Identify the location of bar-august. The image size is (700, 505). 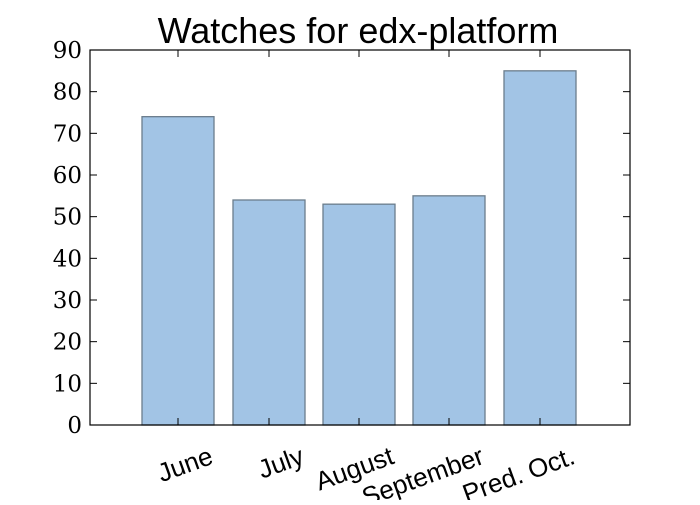
(359, 314).